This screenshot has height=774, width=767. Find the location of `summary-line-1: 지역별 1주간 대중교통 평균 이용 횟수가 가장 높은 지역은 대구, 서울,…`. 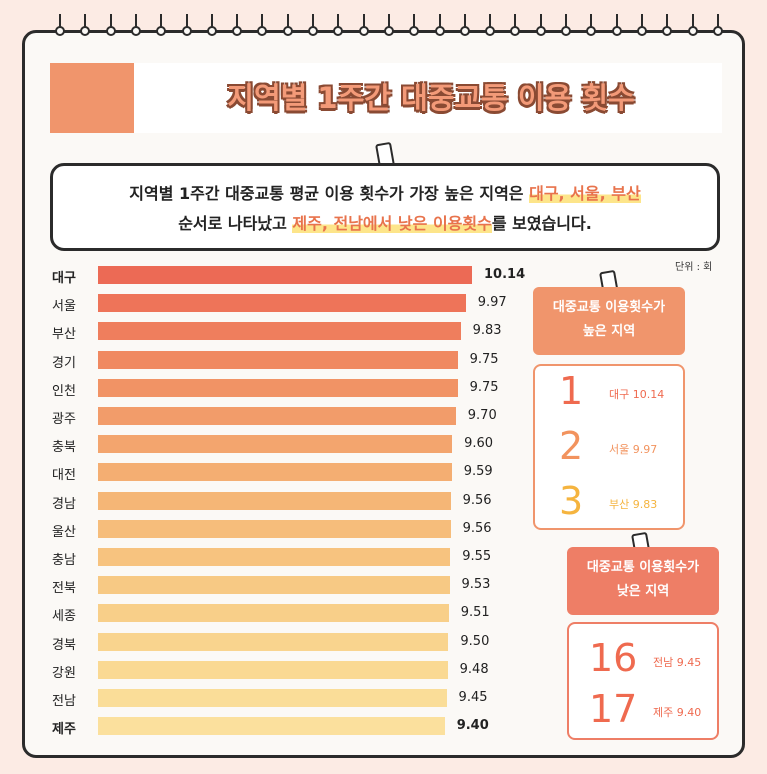

summary-line-1: 지역별 1주간 대중교통 평균 이용 횟수가 가장 높은 지역은 대구, 서울,… is located at coordinates (385, 194).